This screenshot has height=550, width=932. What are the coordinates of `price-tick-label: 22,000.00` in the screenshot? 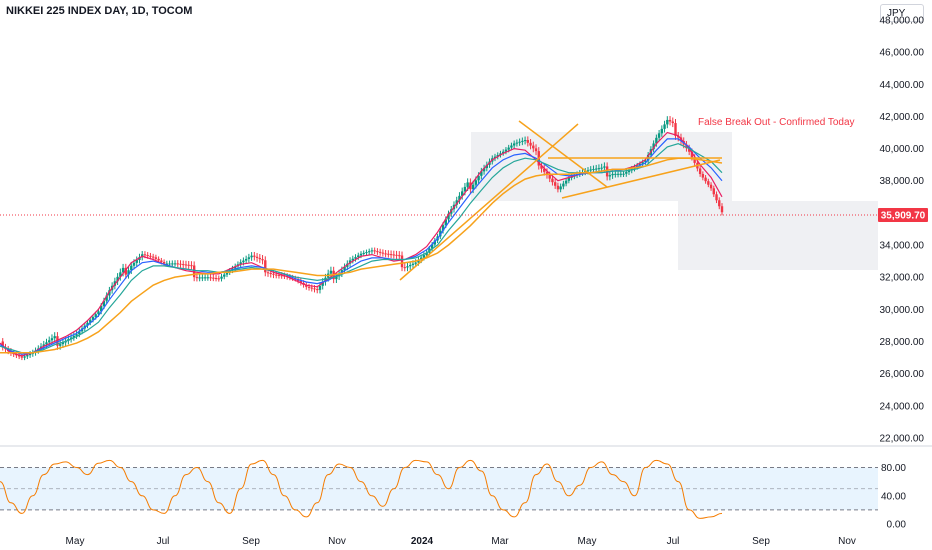 It's located at (902, 438).